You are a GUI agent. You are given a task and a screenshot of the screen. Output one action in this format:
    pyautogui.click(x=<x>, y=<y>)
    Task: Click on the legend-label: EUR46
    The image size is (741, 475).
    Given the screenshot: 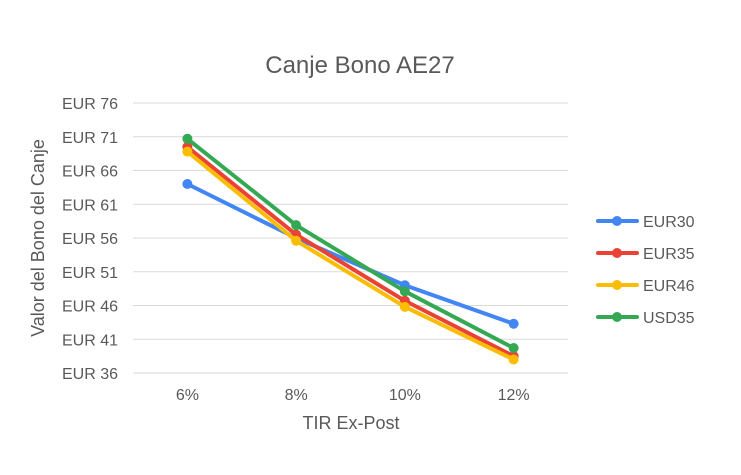 What is the action you would take?
    pyautogui.click(x=669, y=286)
    